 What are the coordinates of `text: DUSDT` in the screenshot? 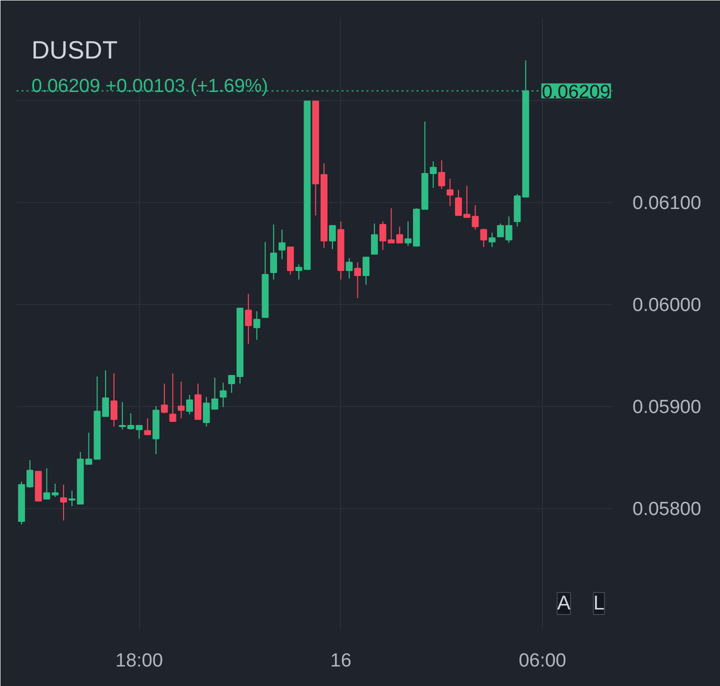 It's located at (75, 50).